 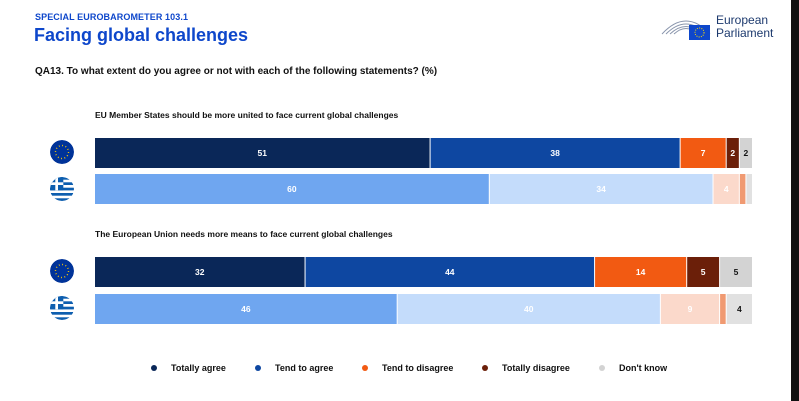 I want to click on bar-value-label: 44, so click(x=450, y=272).